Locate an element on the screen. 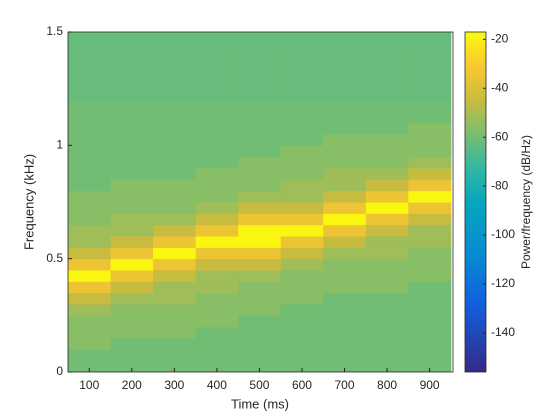  colorbar-tick-label: -120 is located at coordinates (503, 283).